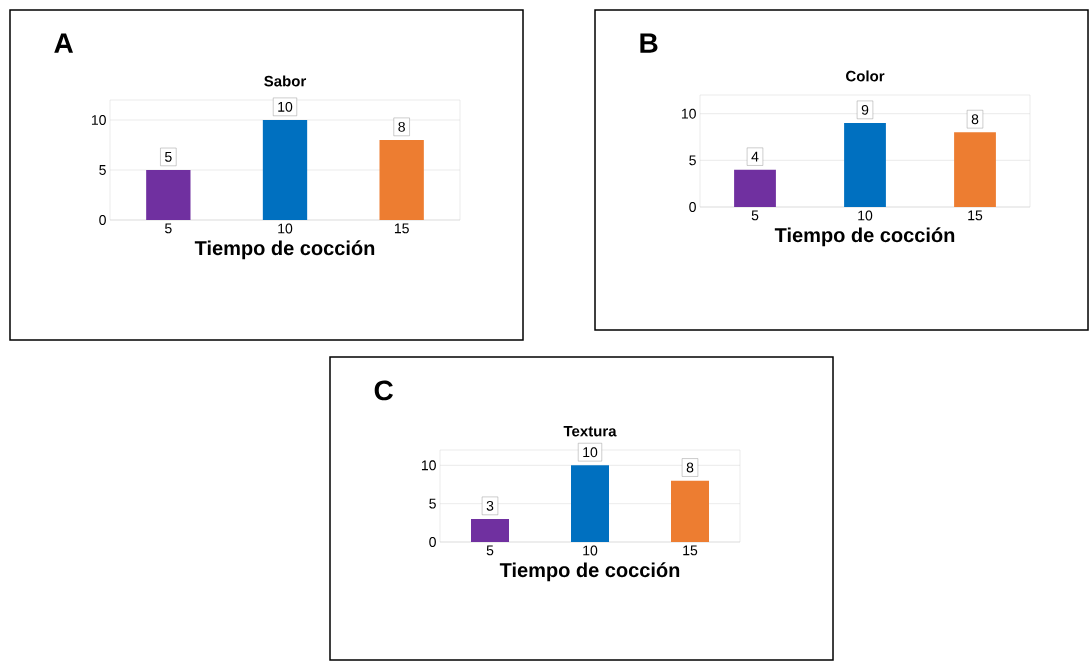 This screenshot has height=662, width=1090. What do you see at coordinates (490, 505) in the screenshot?
I see `data-label: 3` at bounding box center [490, 505].